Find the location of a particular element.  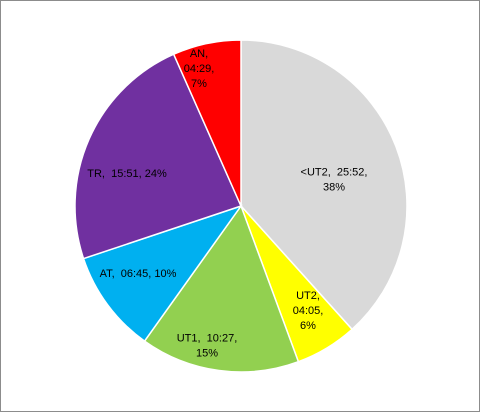

data-label-an: AN, 04:29, 7% is located at coordinates (199, 69).